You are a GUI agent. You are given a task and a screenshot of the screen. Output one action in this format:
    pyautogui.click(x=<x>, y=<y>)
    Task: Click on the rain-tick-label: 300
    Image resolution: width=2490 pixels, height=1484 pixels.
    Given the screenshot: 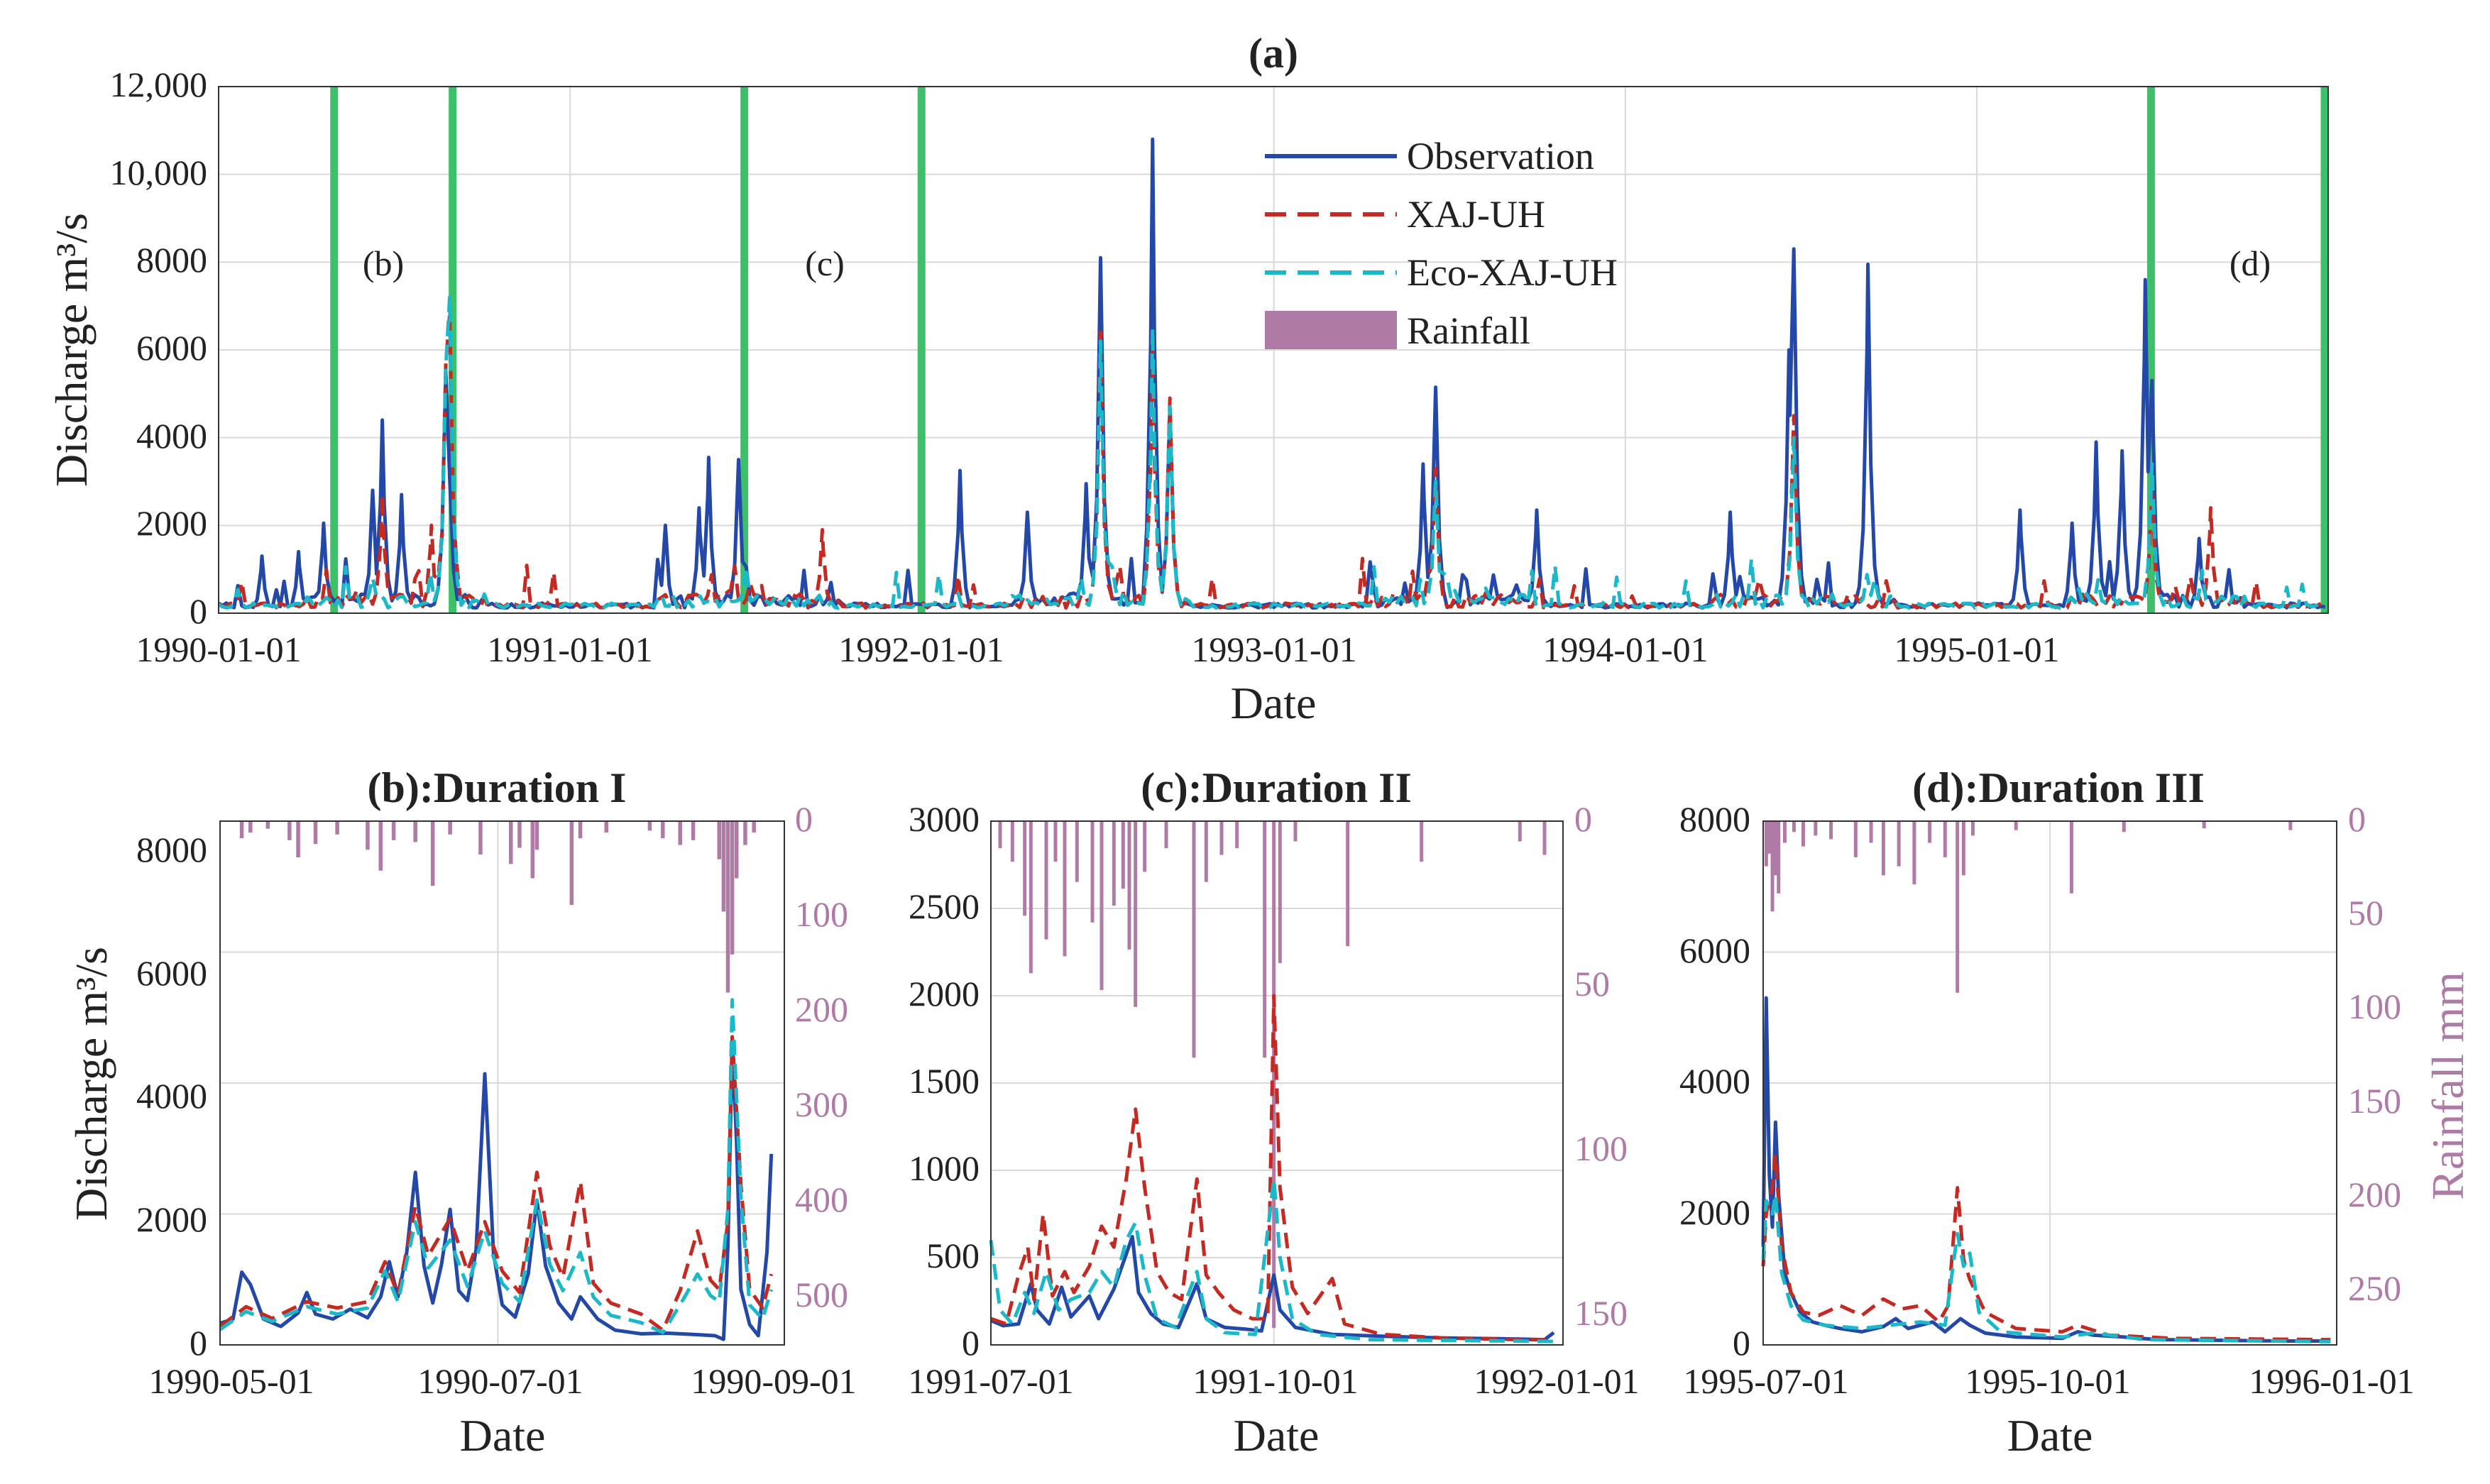 What is the action you would take?
    pyautogui.click(x=821, y=1104)
    